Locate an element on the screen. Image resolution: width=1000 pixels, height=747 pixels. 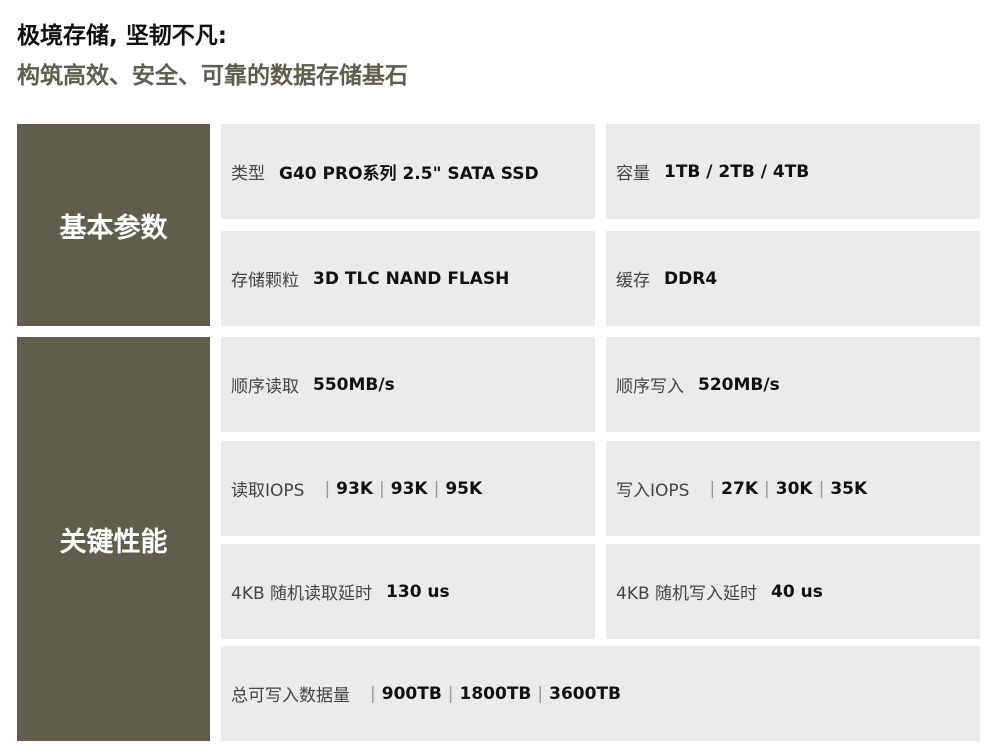
section-label: 关键性能 is located at coordinates (113, 539).